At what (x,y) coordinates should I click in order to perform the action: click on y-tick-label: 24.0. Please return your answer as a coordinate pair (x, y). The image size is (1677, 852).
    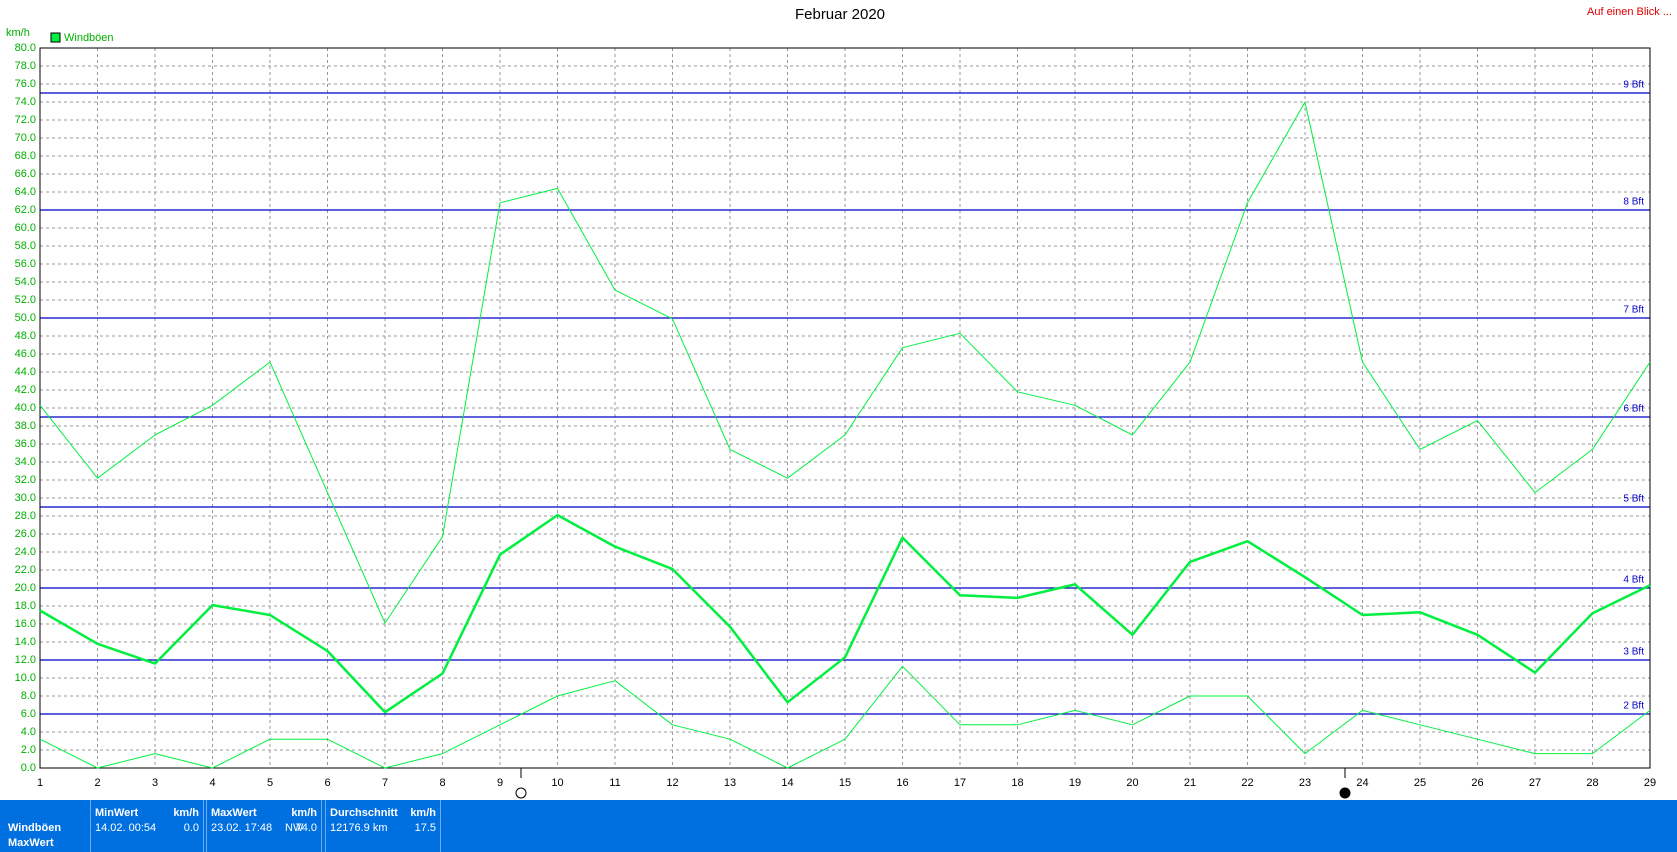
    Looking at the image, I should click on (25, 552).